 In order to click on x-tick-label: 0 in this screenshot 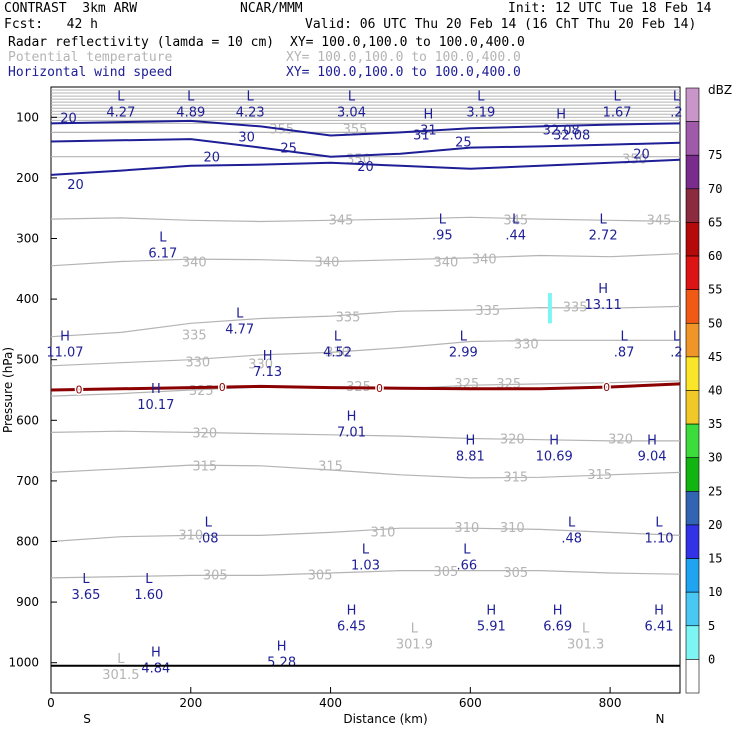, I will do `click(51, 703)`.